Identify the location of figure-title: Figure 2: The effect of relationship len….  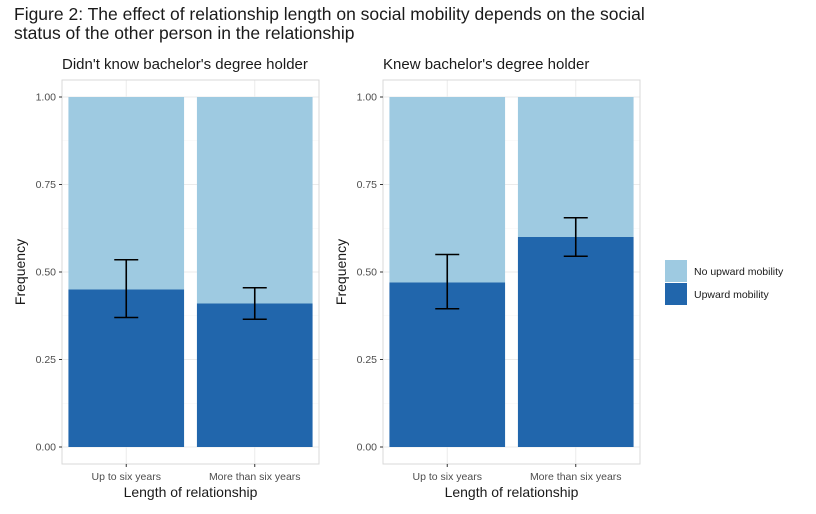
(409, 24).